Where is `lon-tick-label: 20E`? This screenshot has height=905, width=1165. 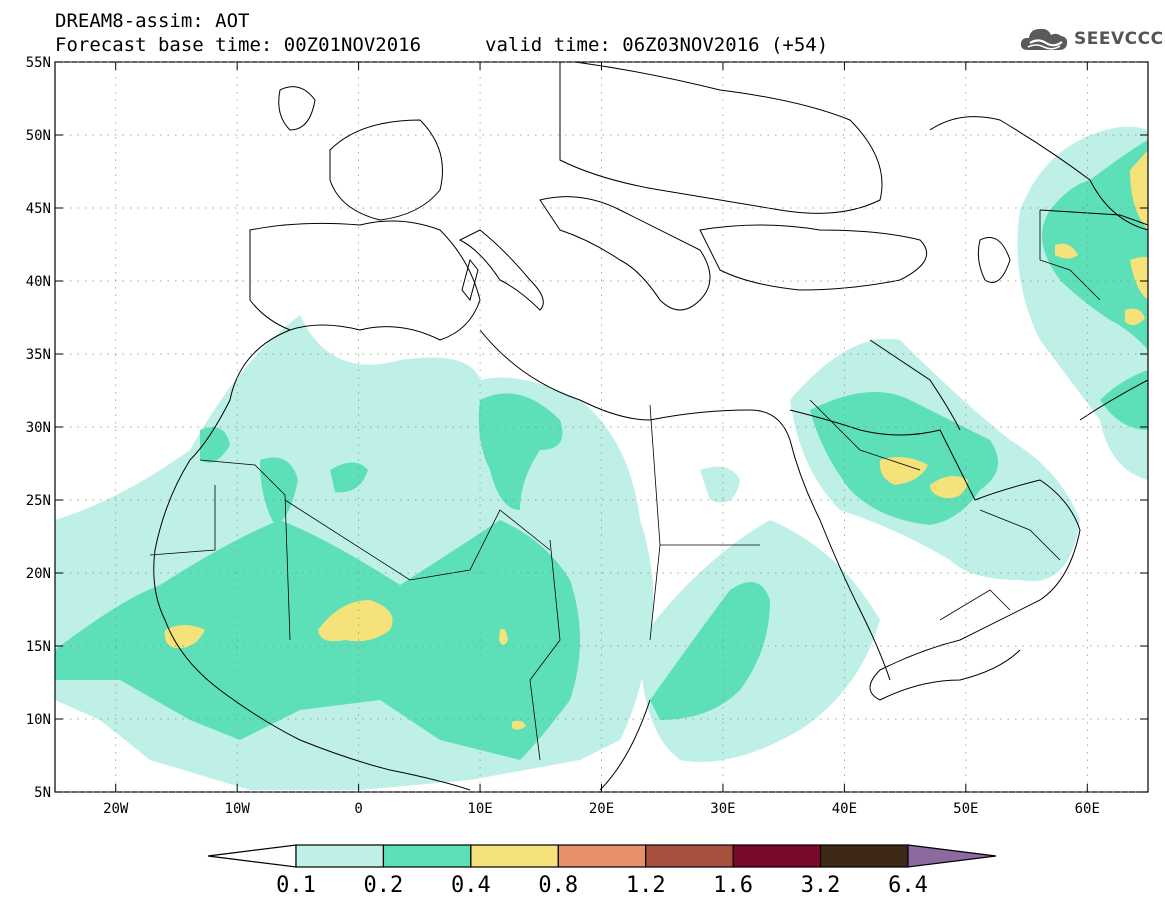
lon-tick-label: 20E is located at coordinates (601, 809).